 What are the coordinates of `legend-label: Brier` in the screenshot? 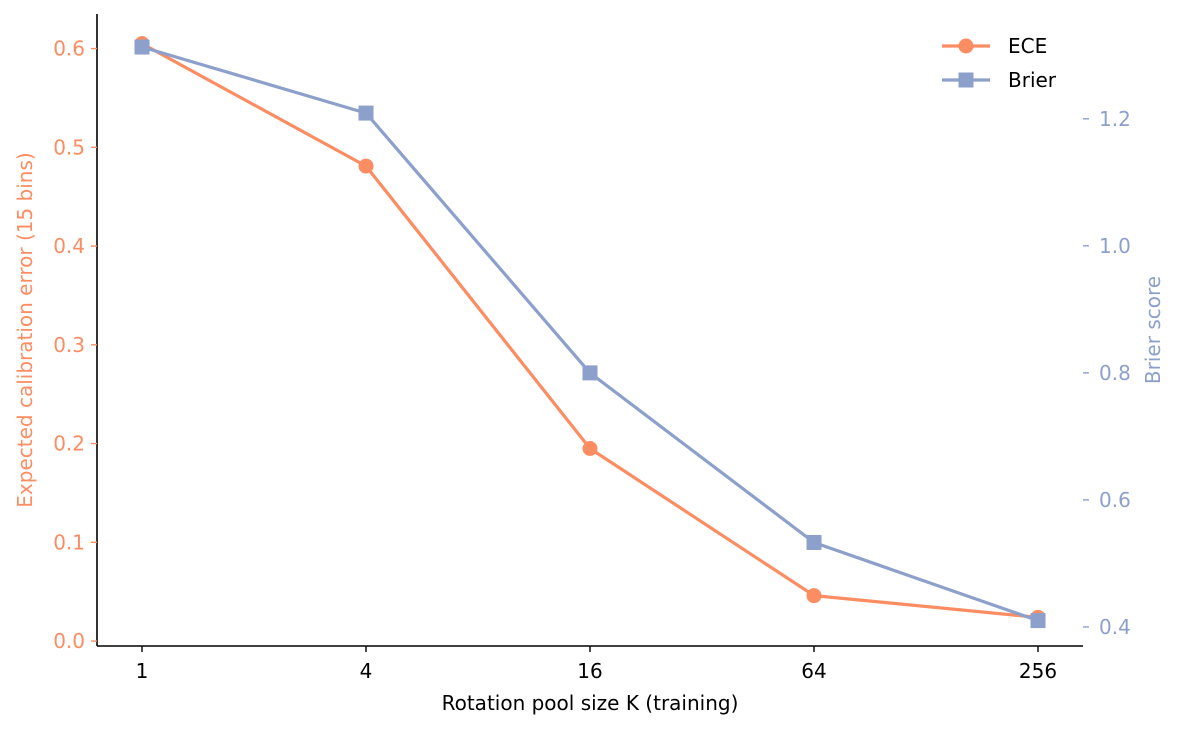 It's located at (1032, 80).